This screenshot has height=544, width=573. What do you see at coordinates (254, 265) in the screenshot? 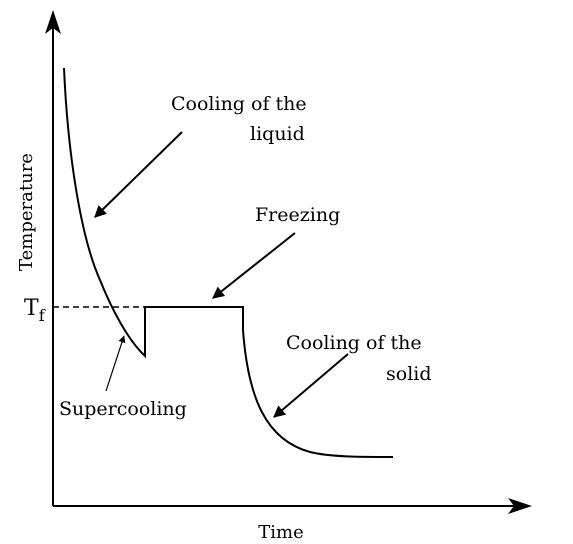
I see `freezing-arrow` at bounding box center [254, 265].